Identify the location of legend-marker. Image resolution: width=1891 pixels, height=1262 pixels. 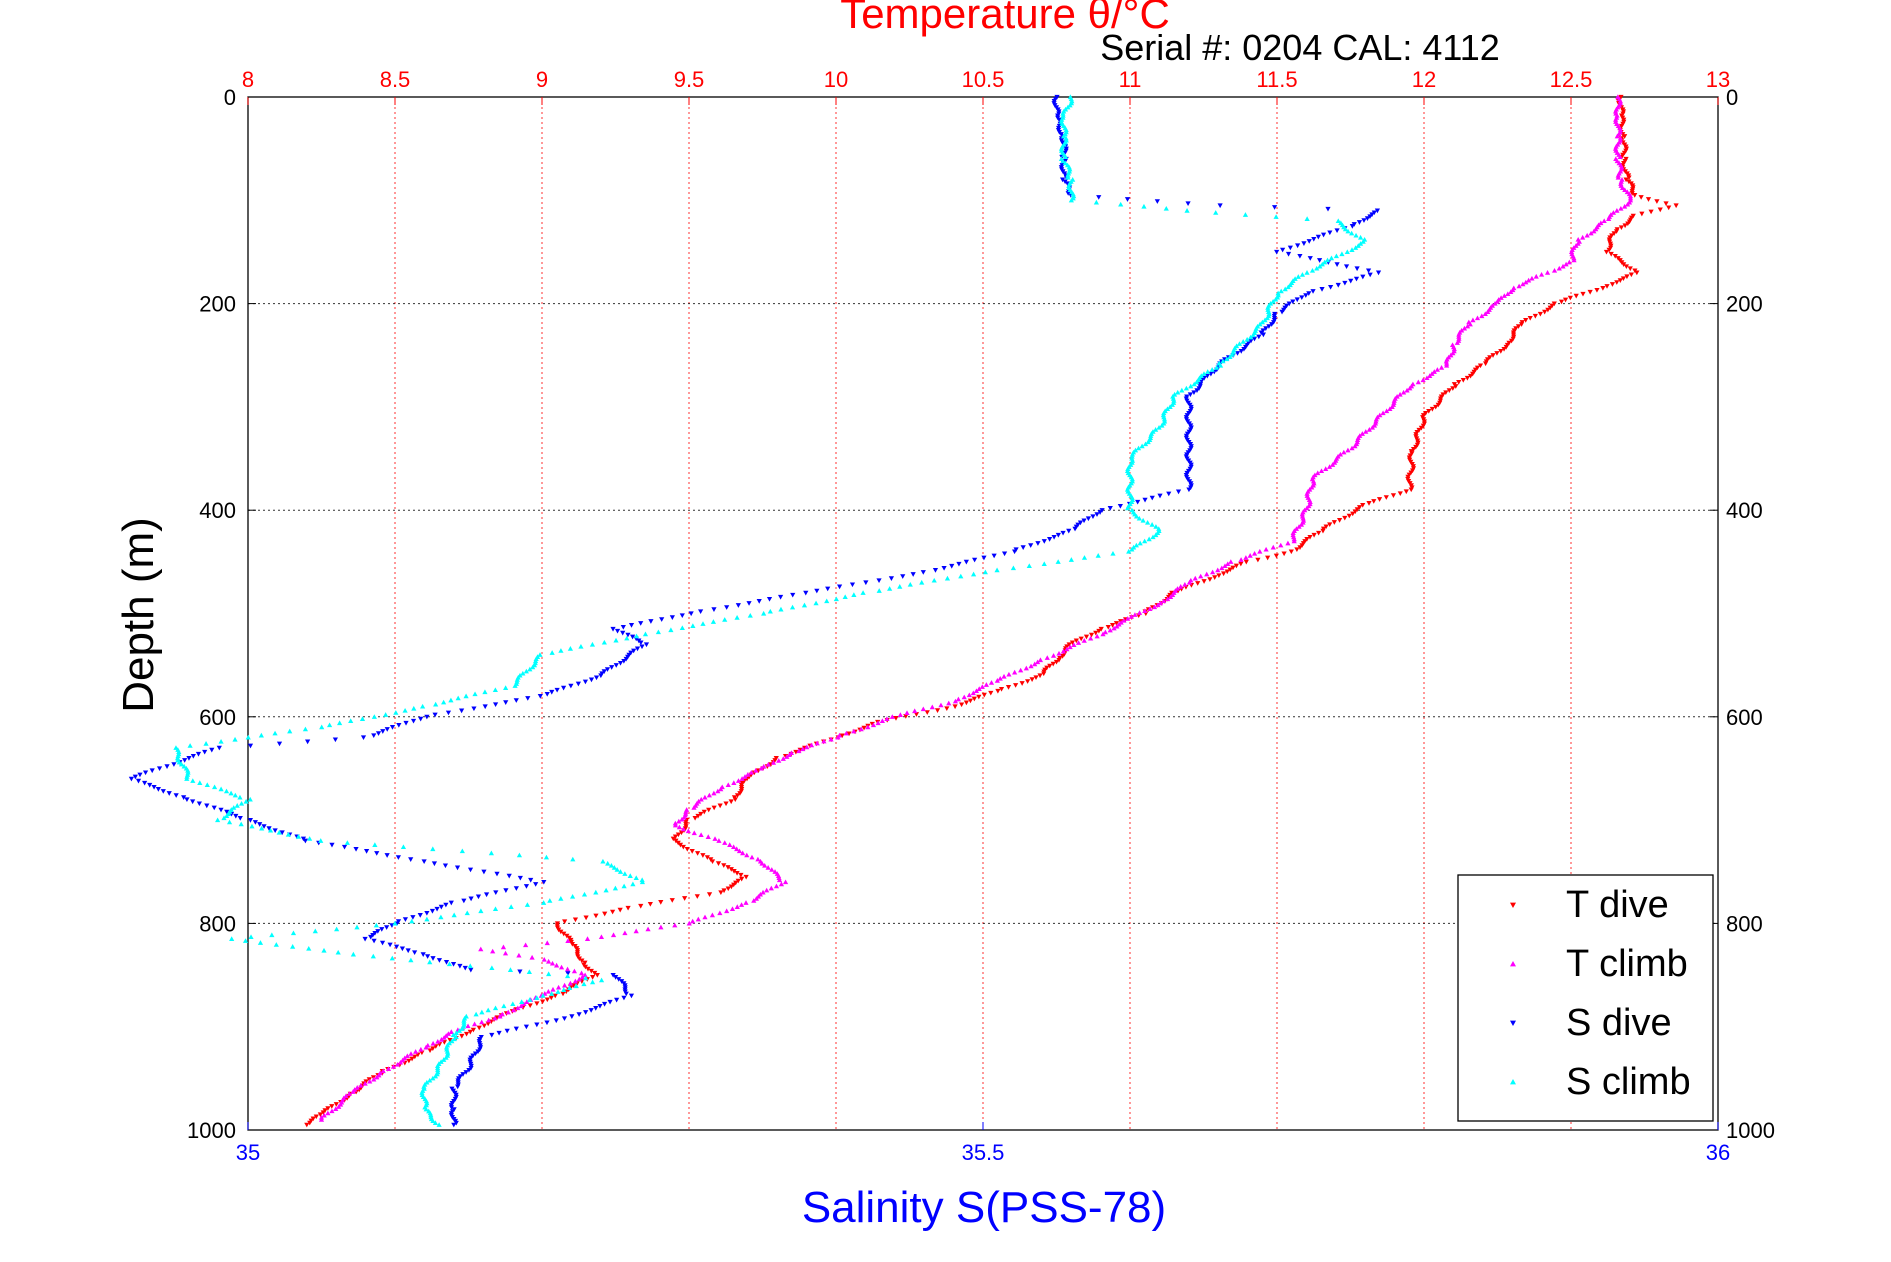
(1513, 1082).